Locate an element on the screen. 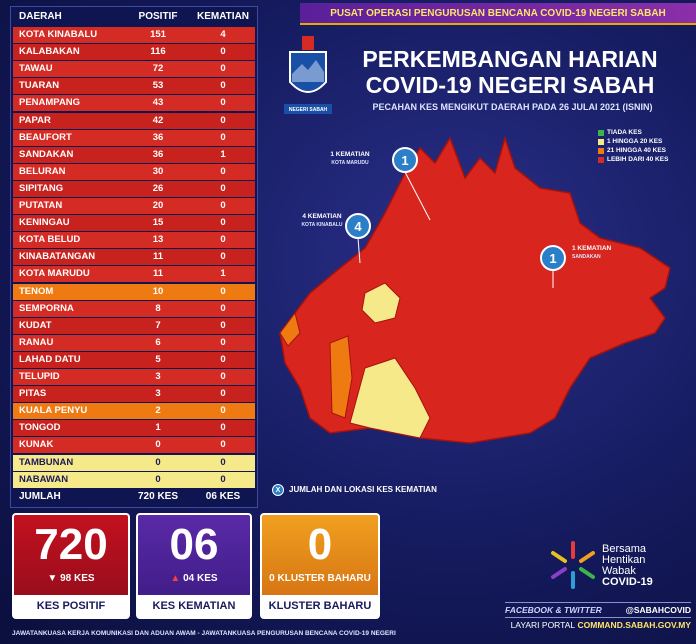 The image size is (696, 644). table-row: TUARAN 53 0 is located at coordinates (134, 86).